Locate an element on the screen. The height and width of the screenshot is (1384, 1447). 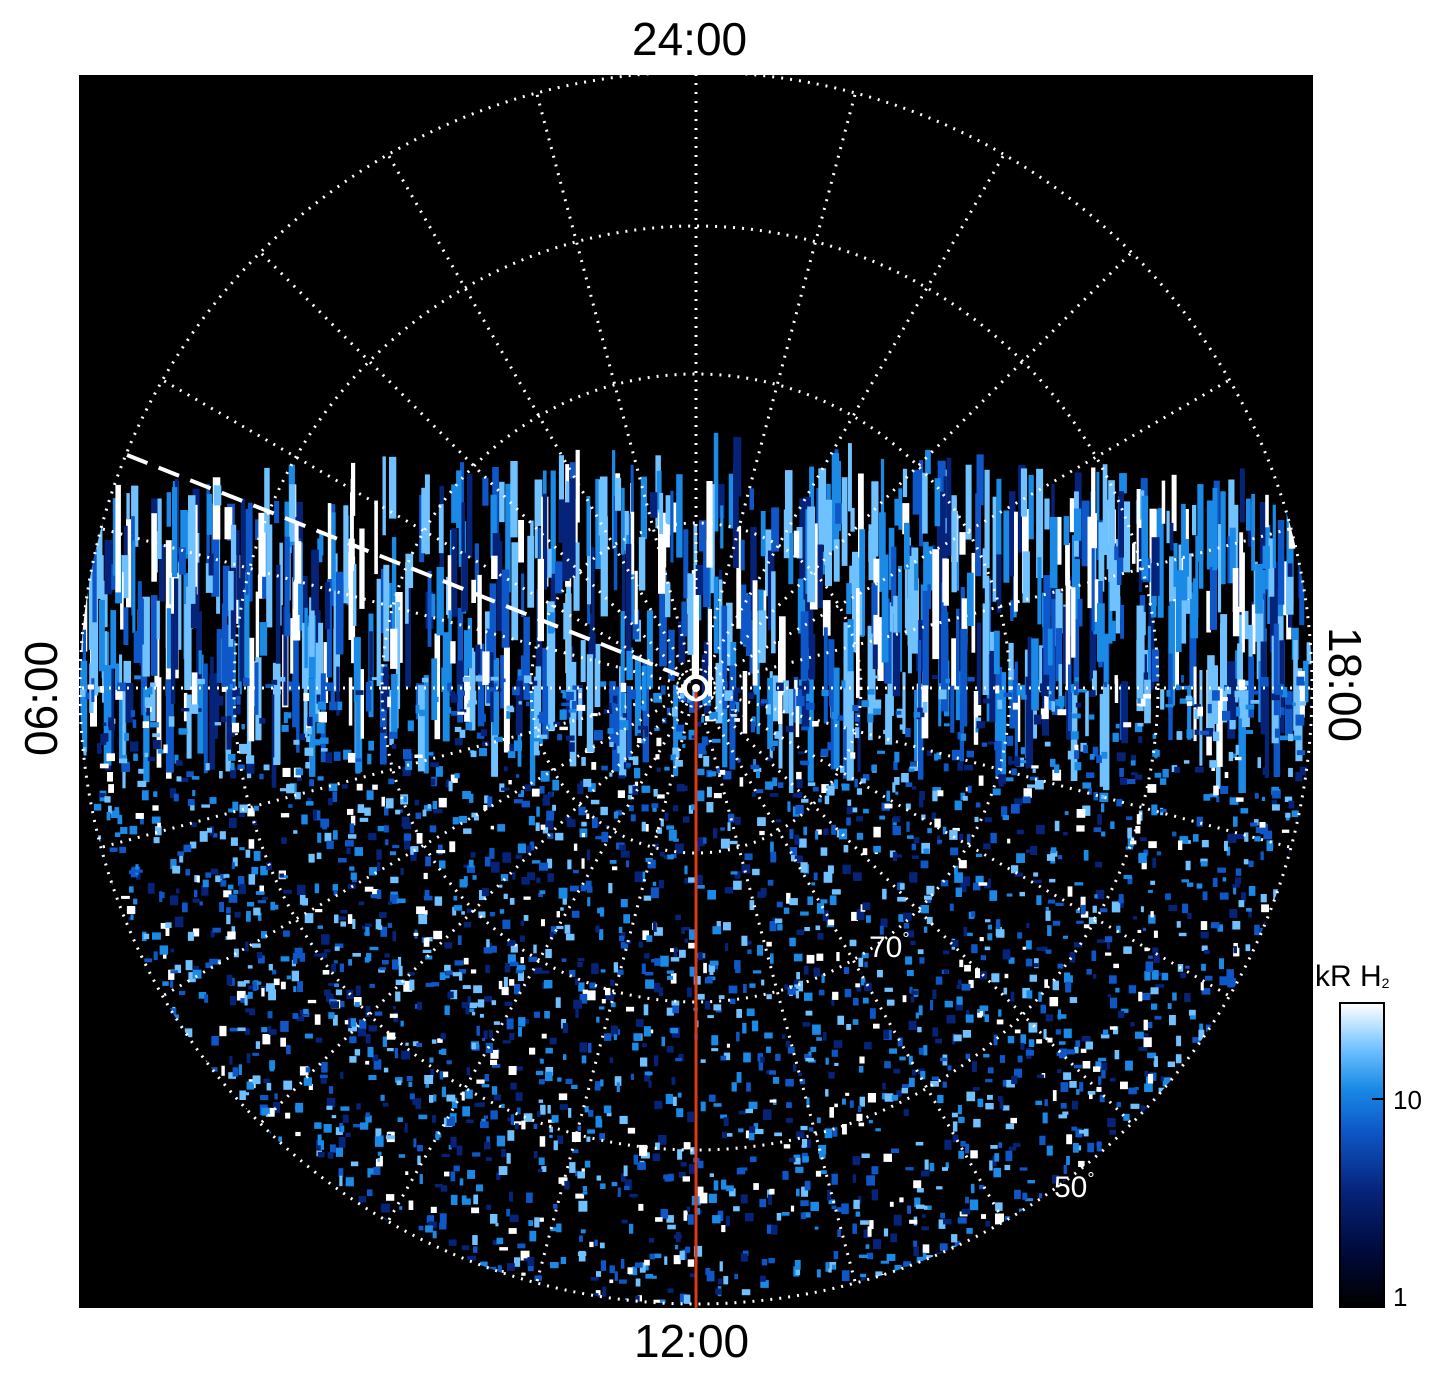
longitude-spoke is located at coordinates (616, 390).